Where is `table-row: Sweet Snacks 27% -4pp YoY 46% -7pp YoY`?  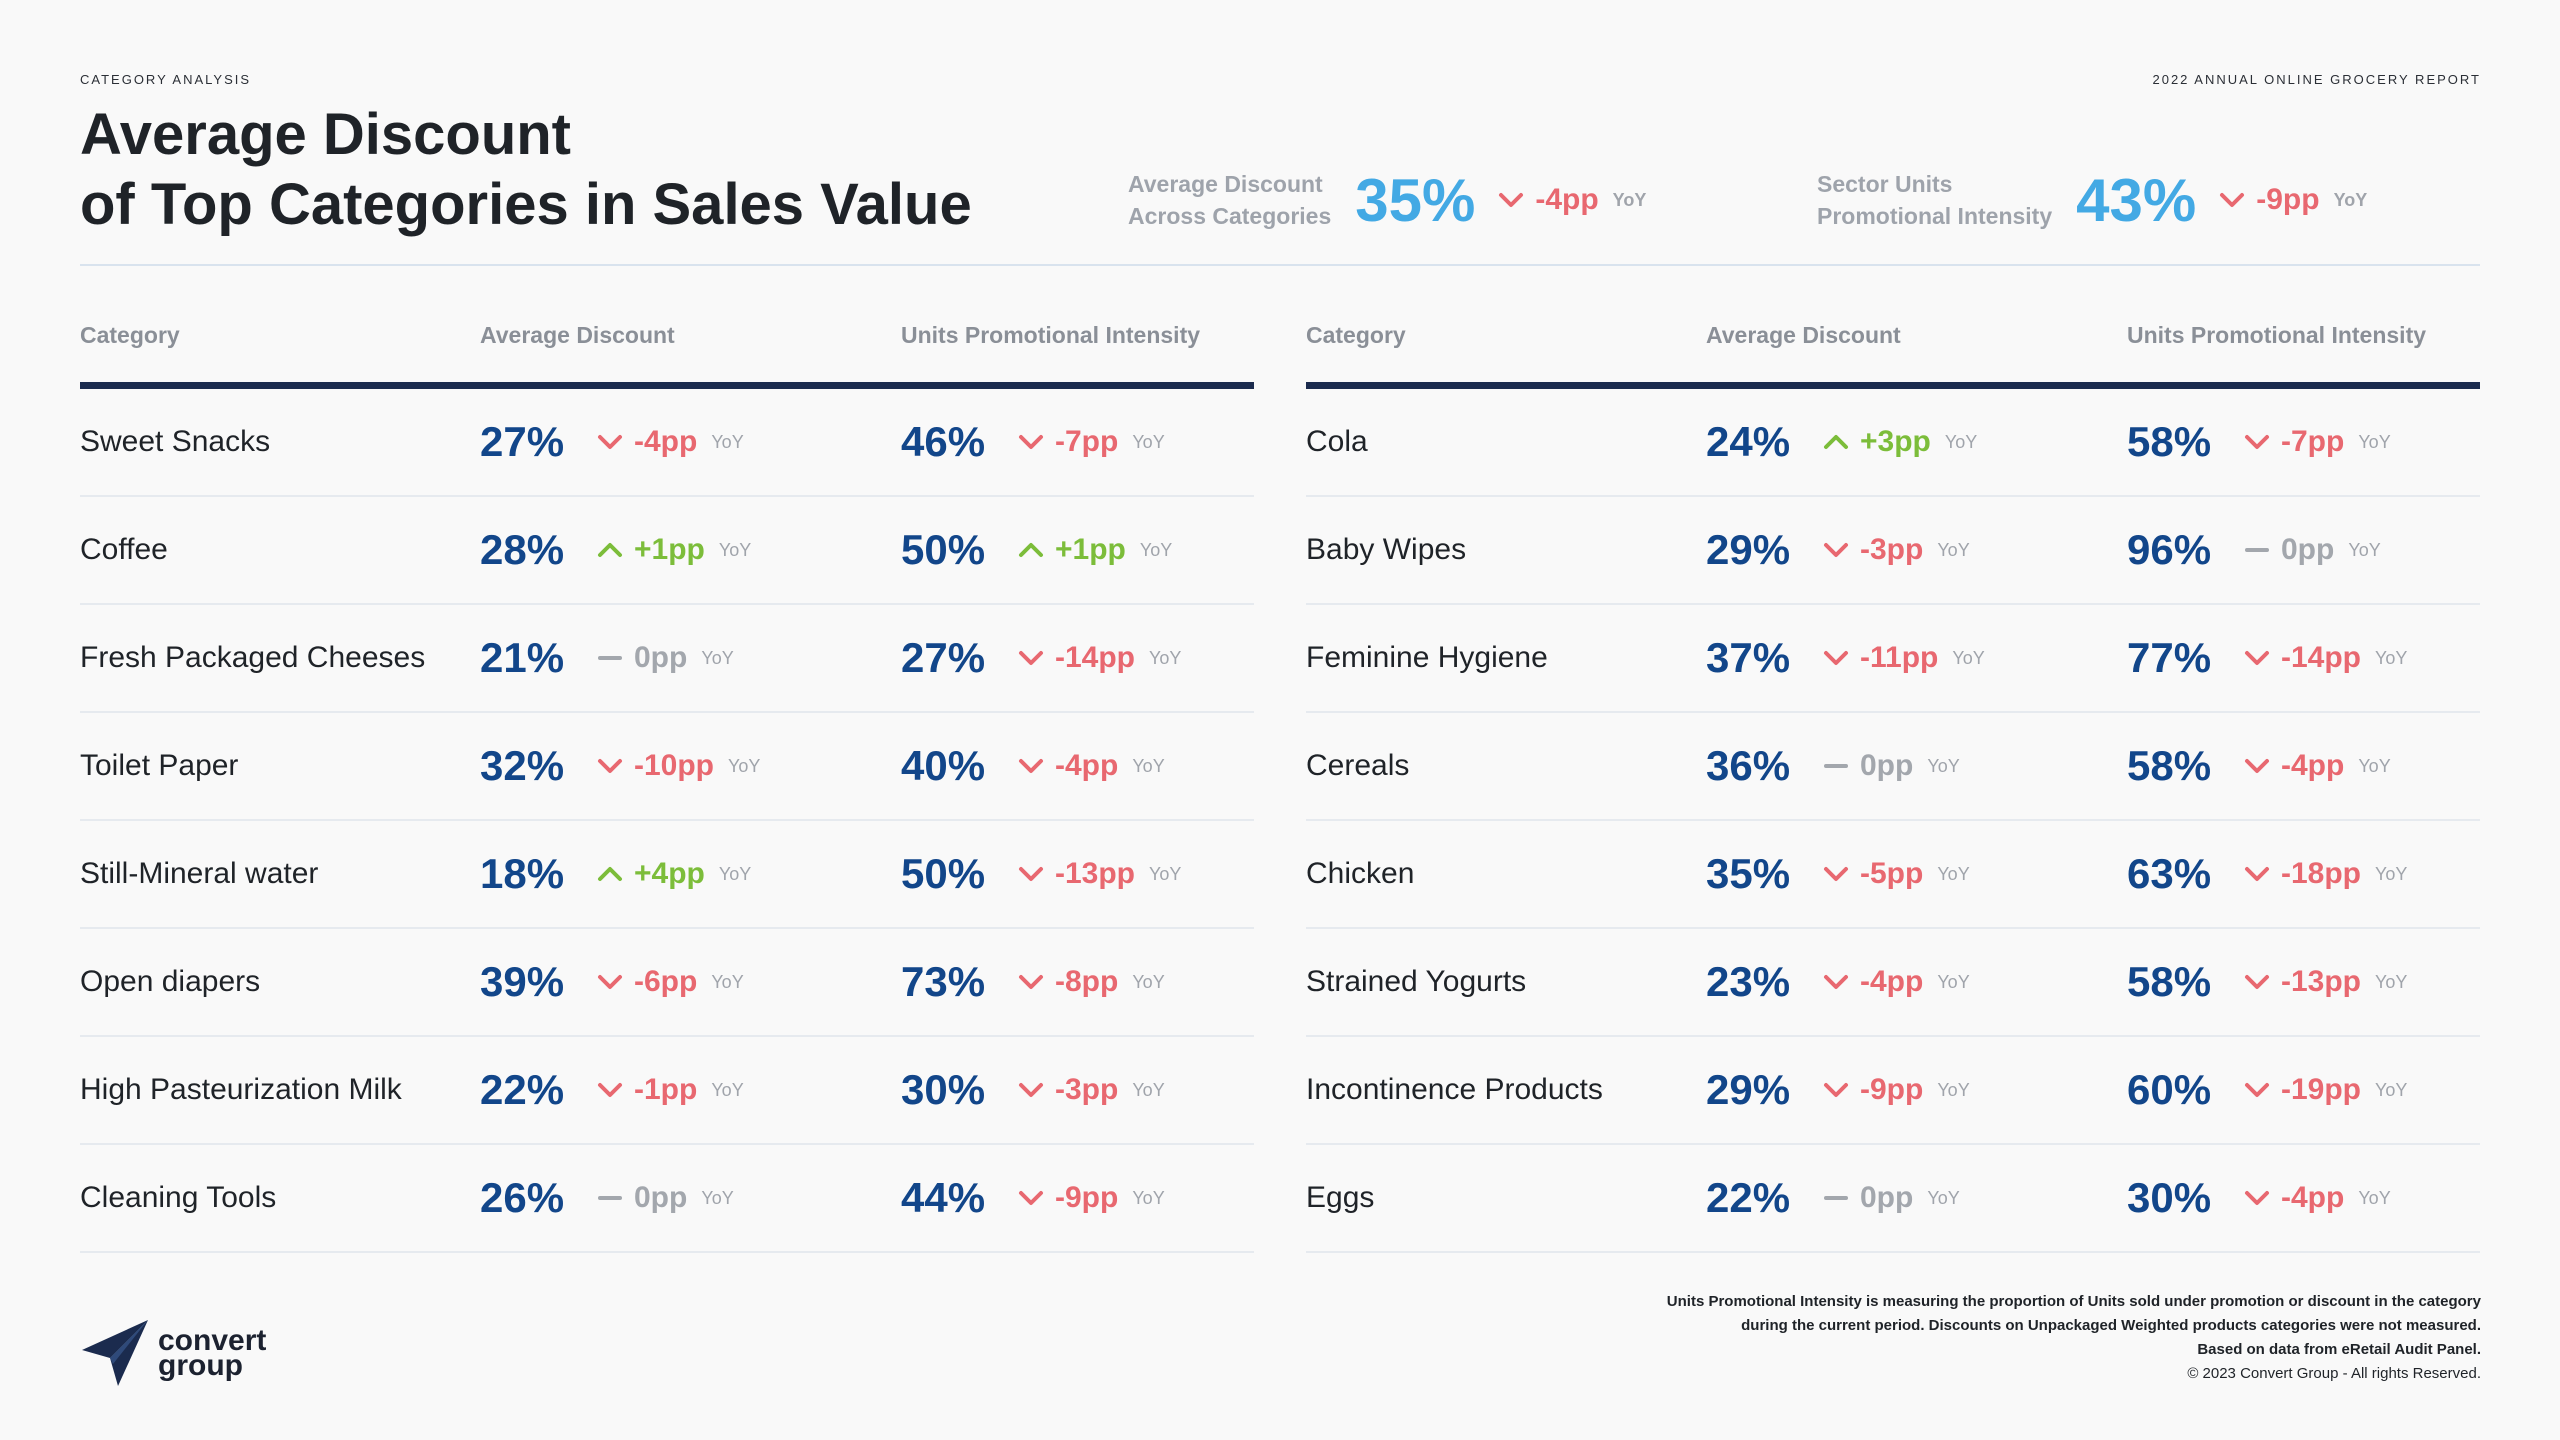 table-row: Sweet Snacks 27% -4pp YoY 46% -7pp YoY is located at coordinates (667, 443).